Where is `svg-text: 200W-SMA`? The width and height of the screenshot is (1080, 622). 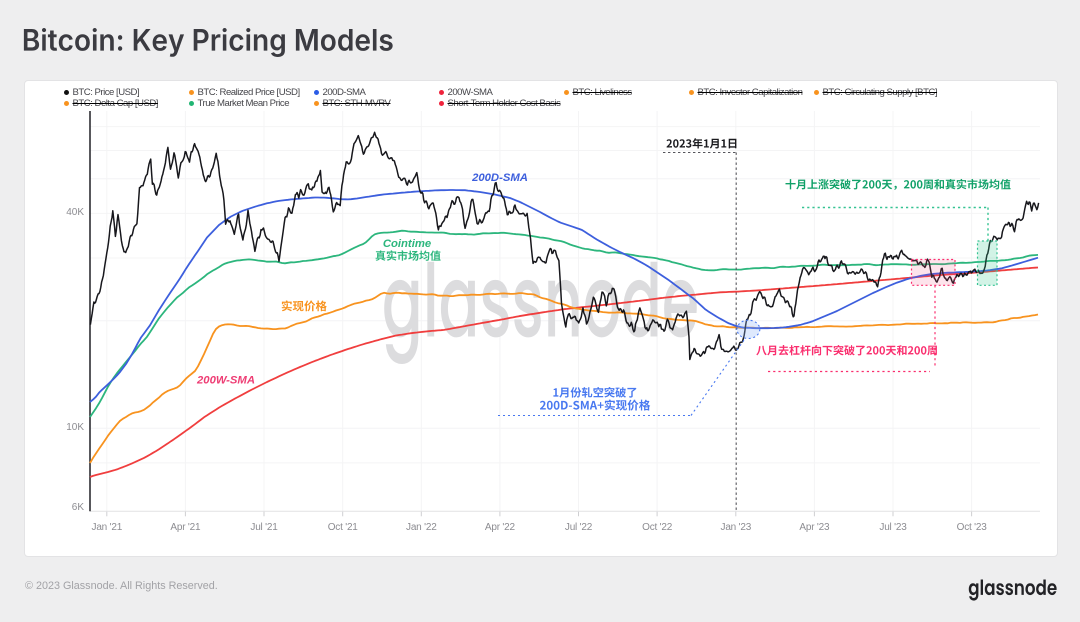 svg-text: 200W-SMA is located at coordinates (225, 381).